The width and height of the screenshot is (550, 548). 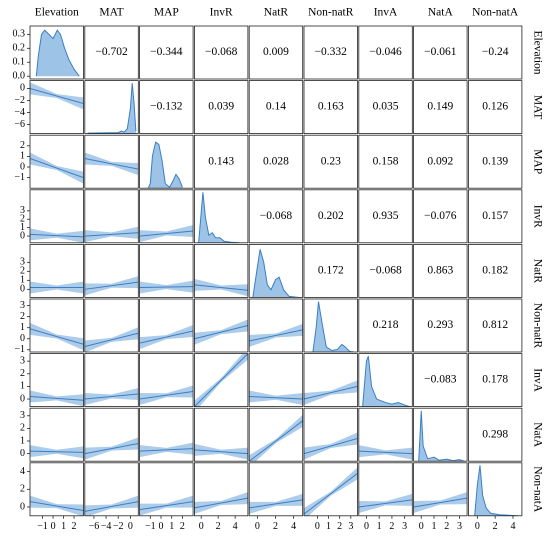 What do you see at coordinates (331, 13) in the screenshot?
I see `column-header: Non-natR` at bounding box center [331, 13].